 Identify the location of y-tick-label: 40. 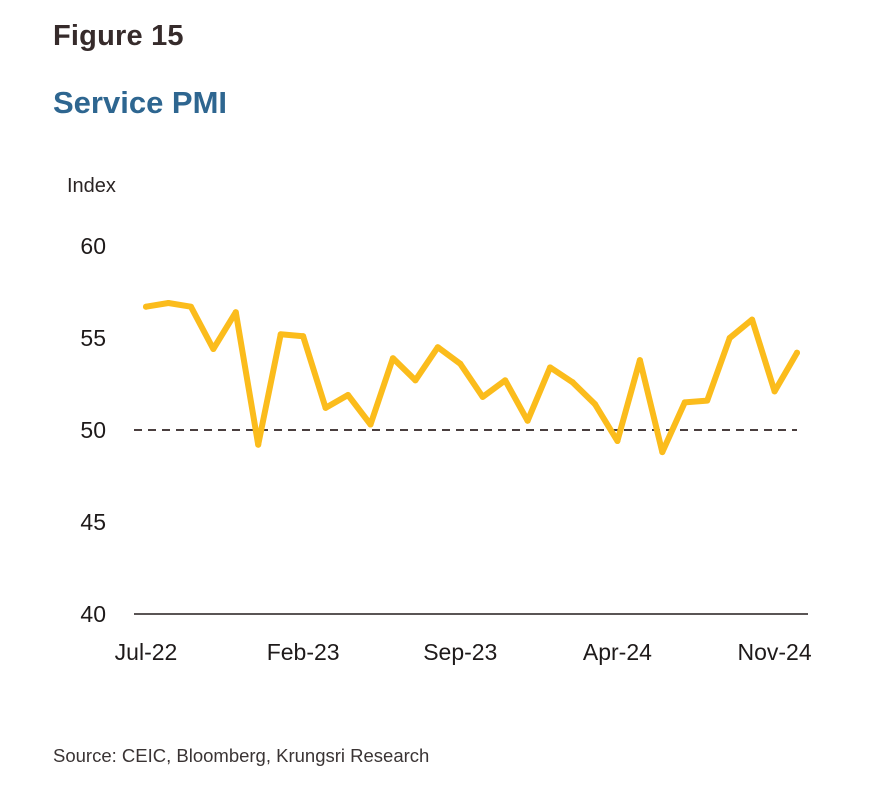
(93, 614).